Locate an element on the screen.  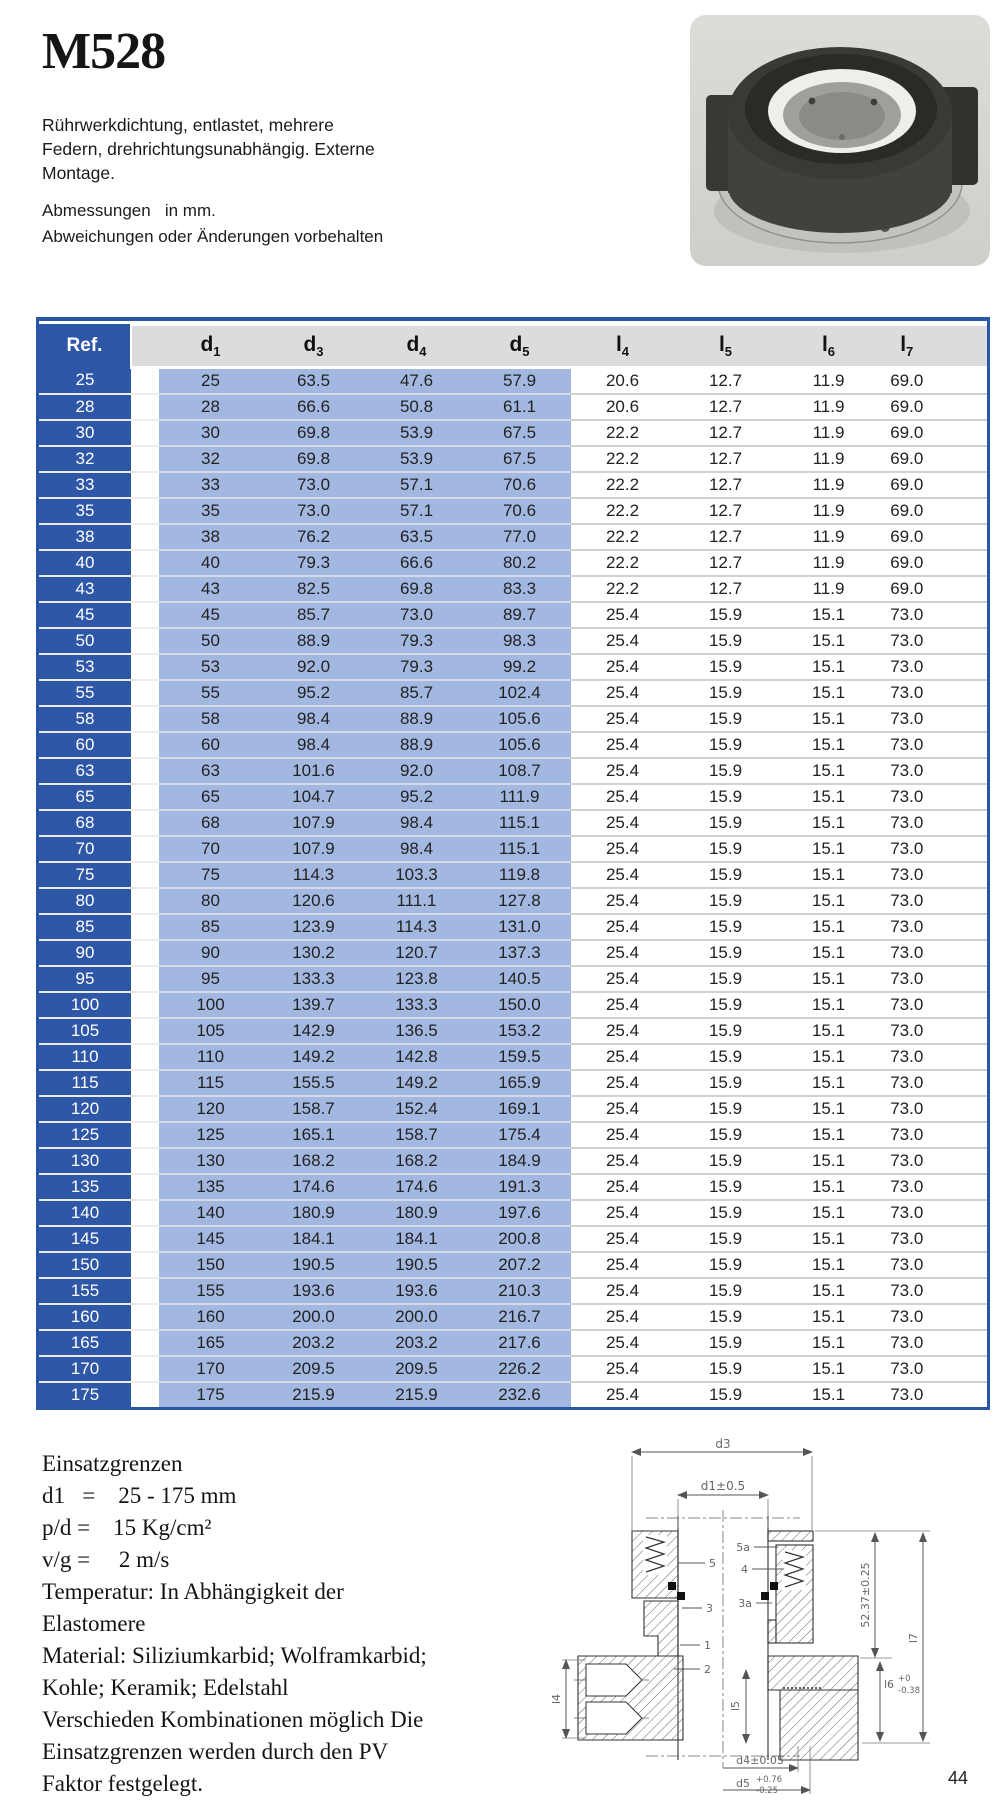
table-row: 40 40 79.3 66.6 80.2 22.2 12.7 11.9 69.0 is located at coordinates (513, 563).